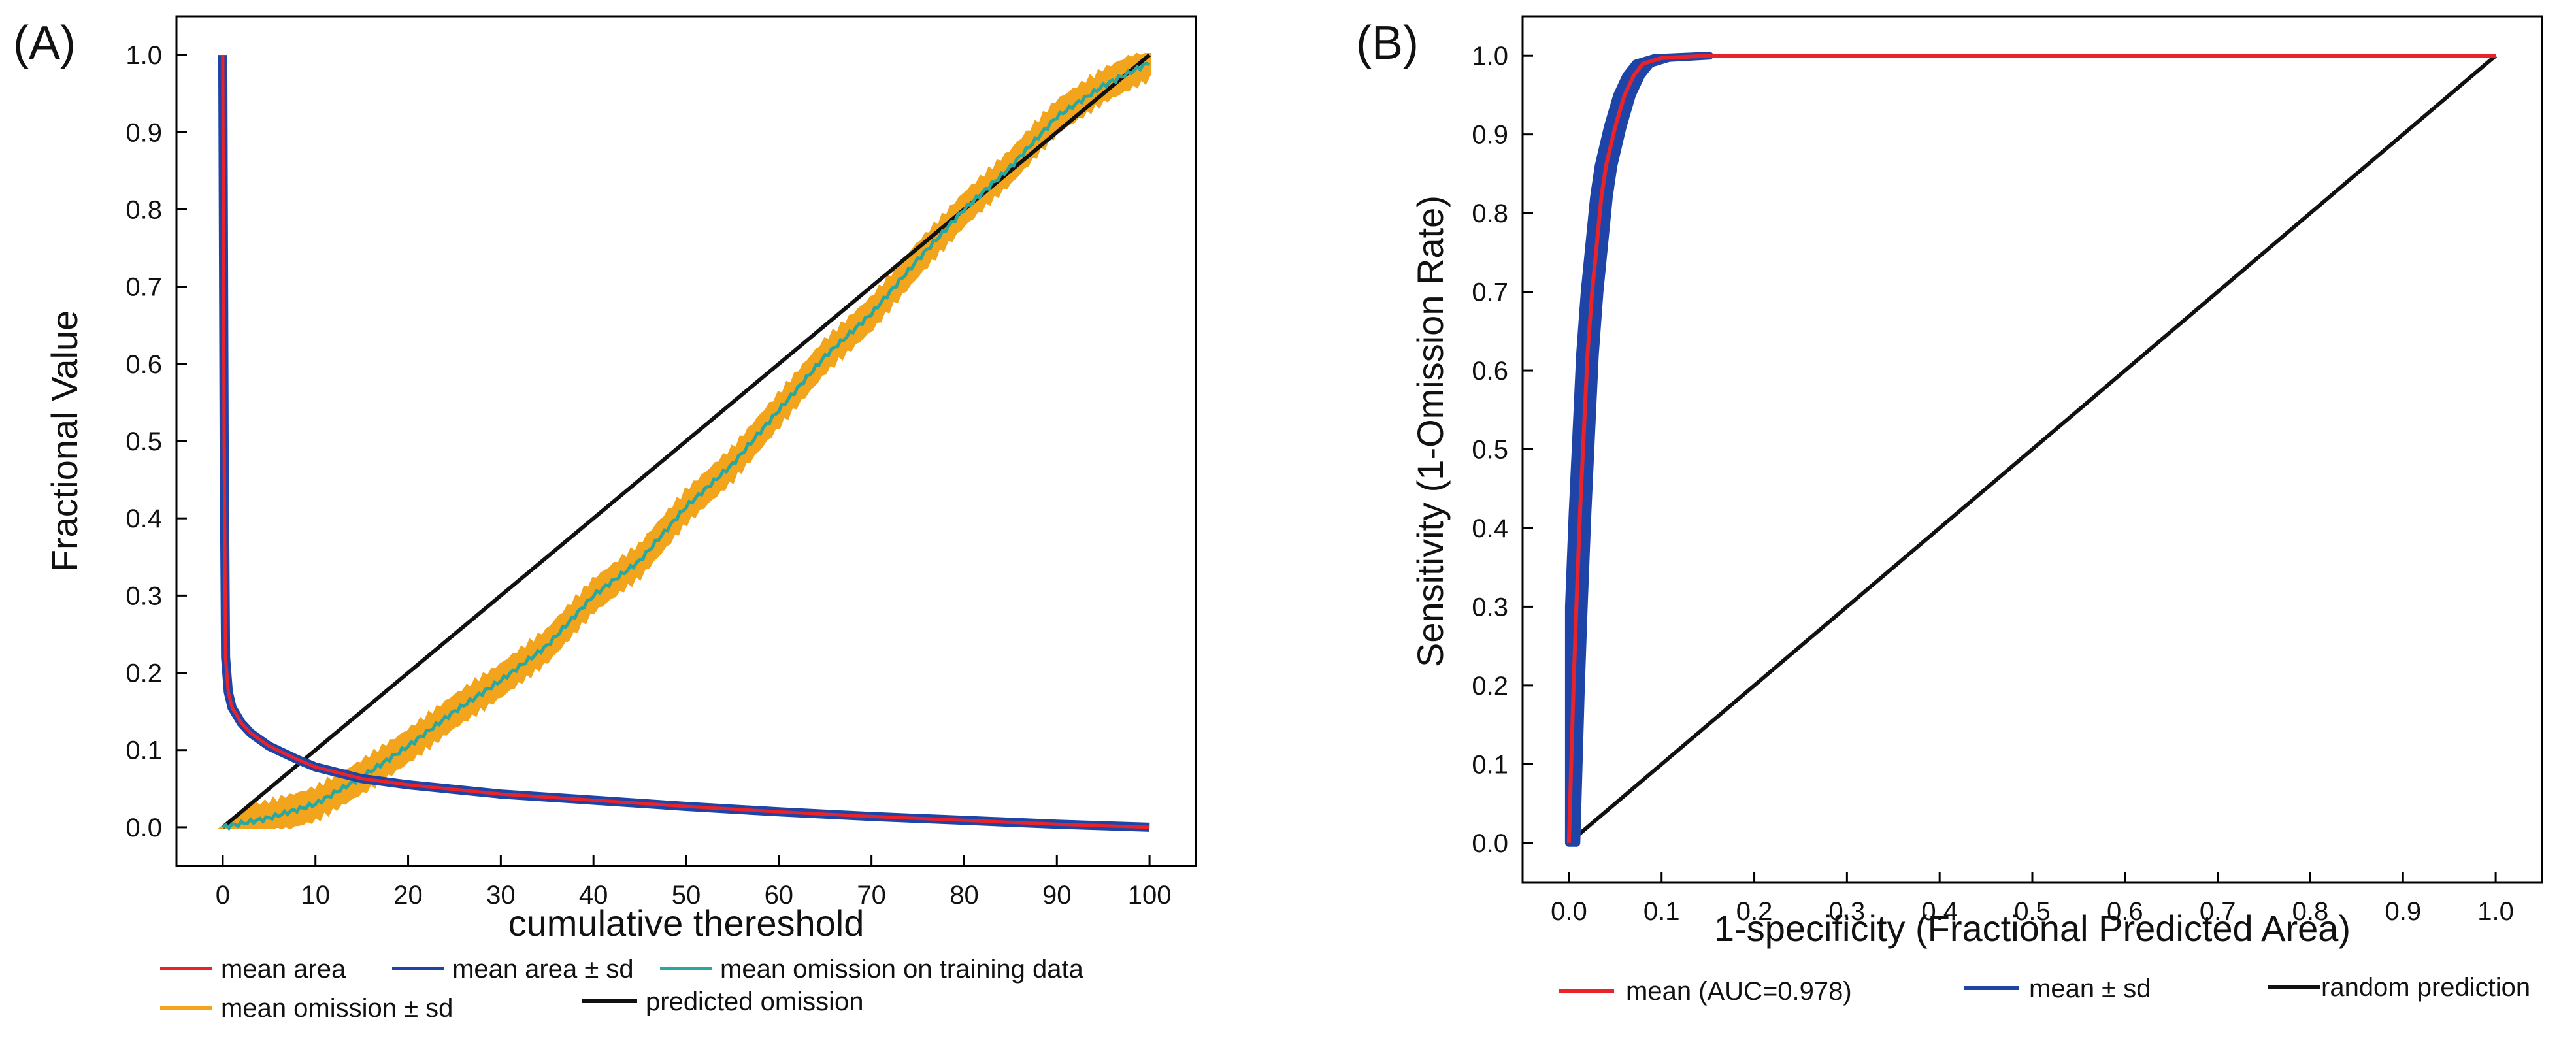  I want to click on chart-a-x-tick-label: 10, so click(315, 895).